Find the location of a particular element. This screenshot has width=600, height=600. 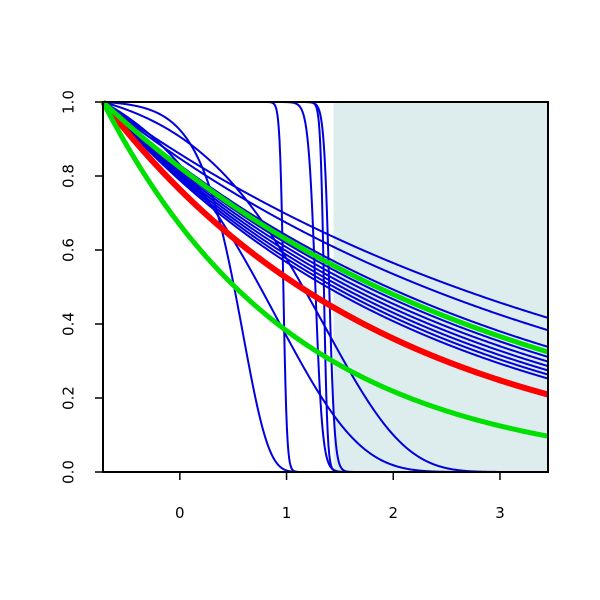

y-tick-label: 0.0 is located at coordinates (69, 472).